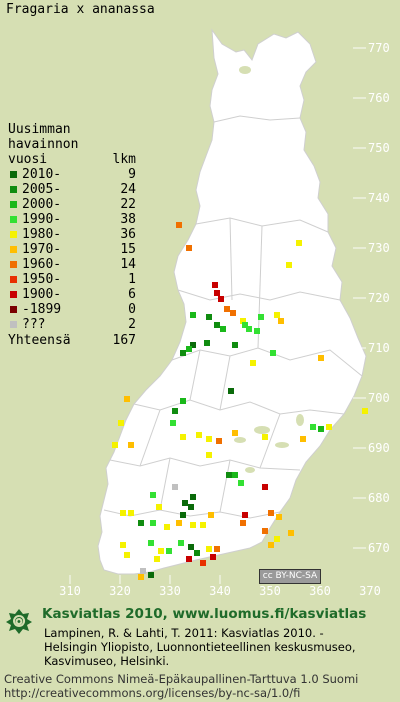 Image resolution: width=400 pixels, height=702 pixels. I want to click on cc-license-badge: cc BY-NC-SA, so click(290, 576).